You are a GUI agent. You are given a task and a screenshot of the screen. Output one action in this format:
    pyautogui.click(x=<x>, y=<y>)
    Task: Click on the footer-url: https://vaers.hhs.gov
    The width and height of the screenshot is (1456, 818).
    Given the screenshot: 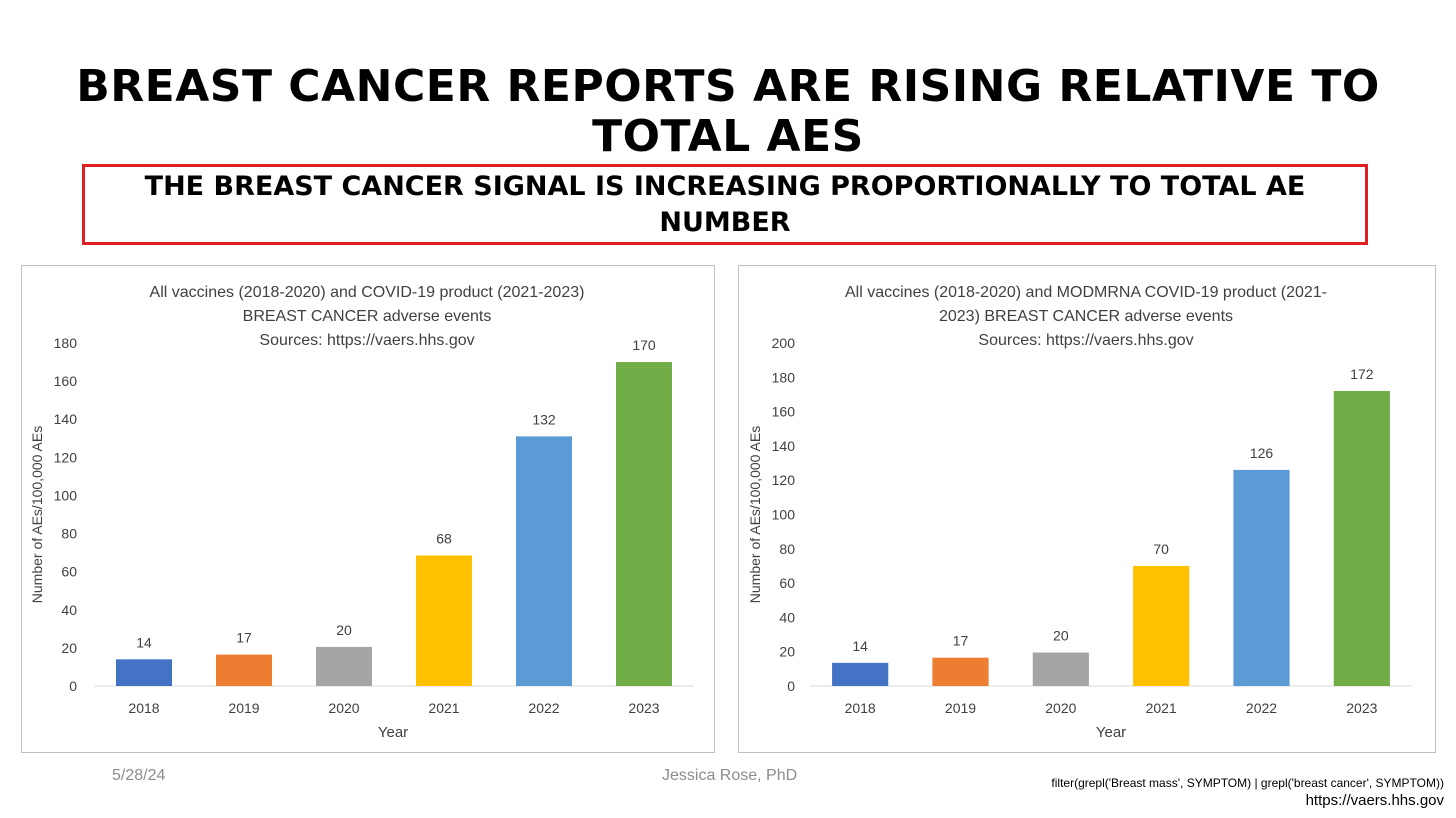 What is the action you would take?
    pyautogui.click(x=1374, y=800)
    